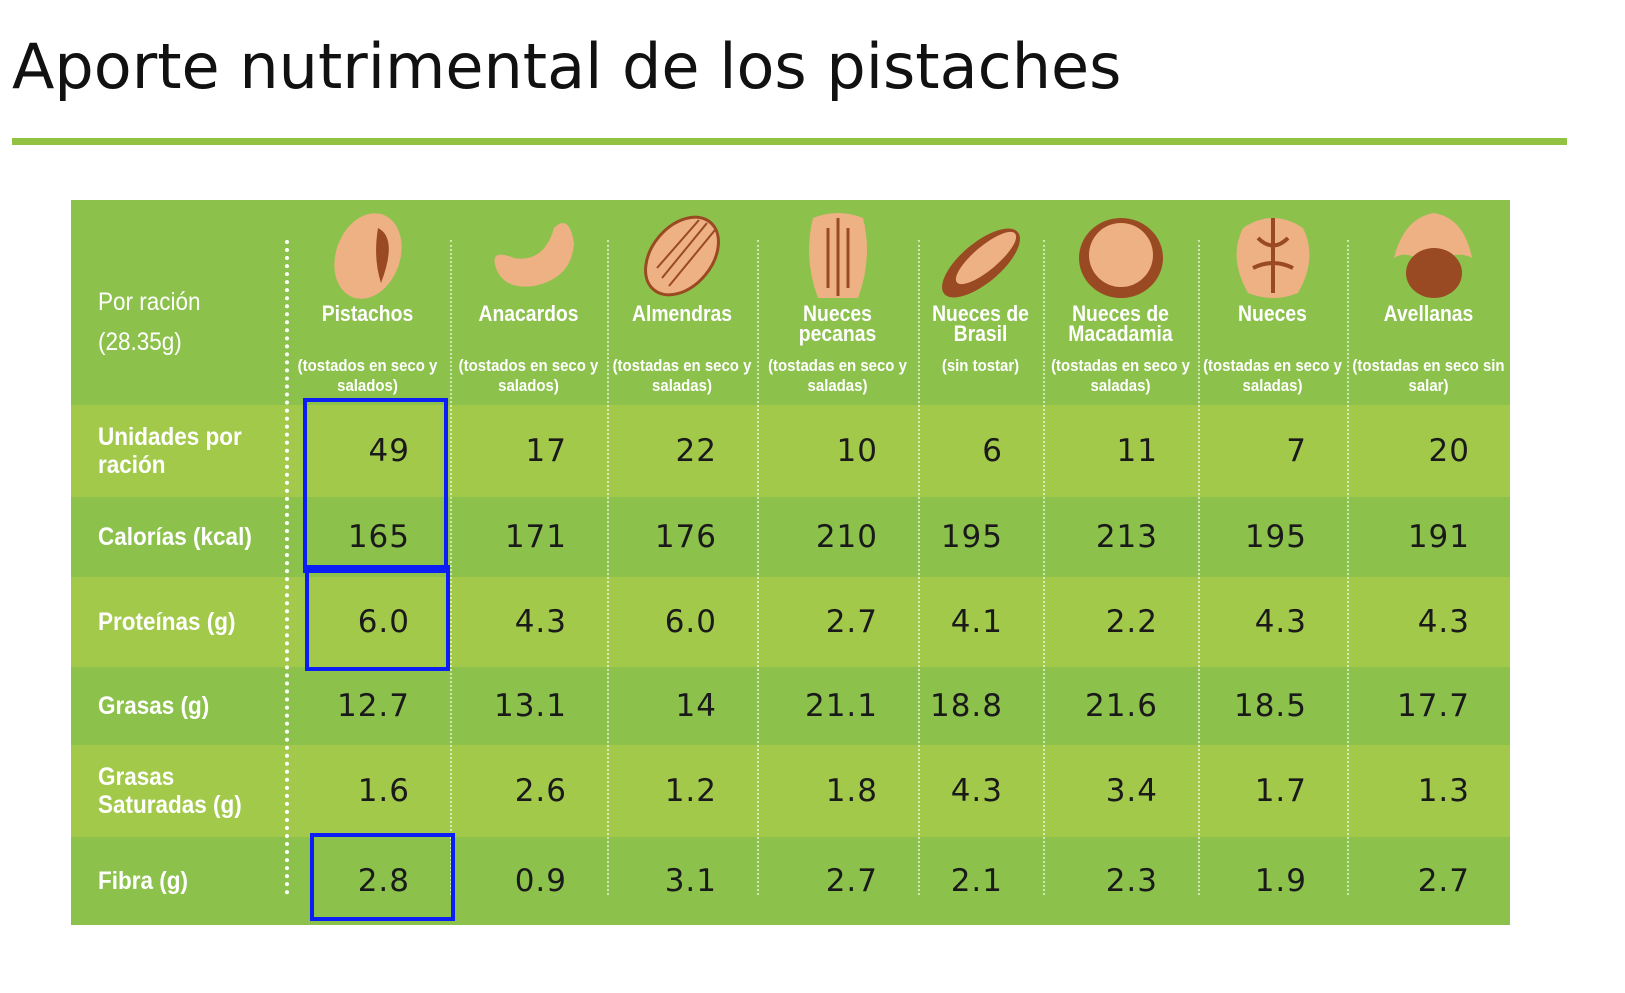 The height and width of the screenshot is (993, 1625). I want to click on column-name: Avellanas, so click(1428, 313).